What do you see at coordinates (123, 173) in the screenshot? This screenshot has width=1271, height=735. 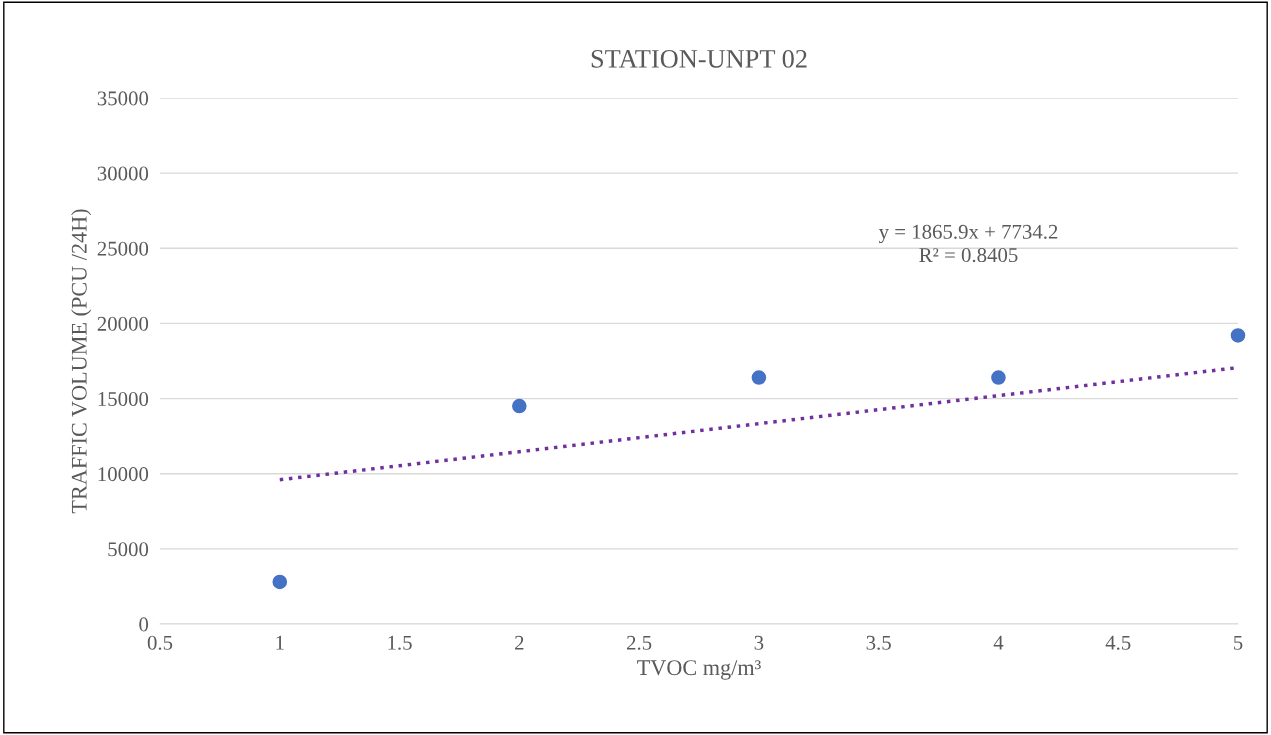 I see `y-tick-label: 30000` at bounding box center [123, 173].